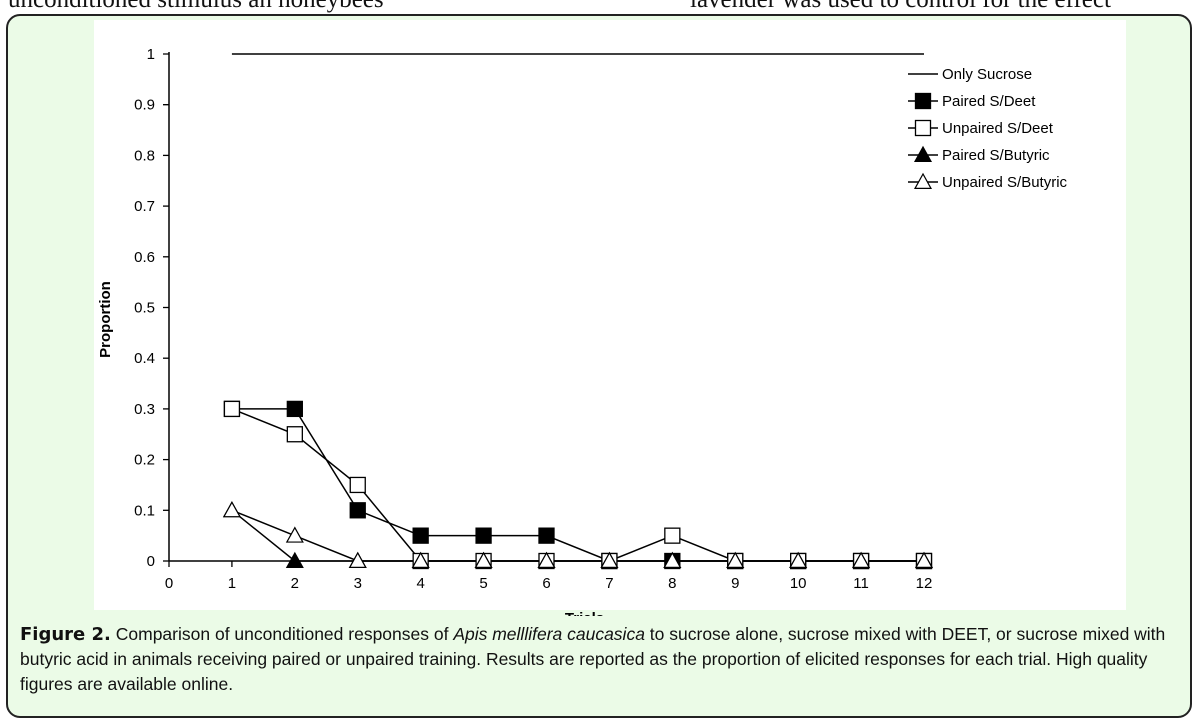  I want to click on body-text-left: unconditioned stimulus an honeybees, so click(196, 7).